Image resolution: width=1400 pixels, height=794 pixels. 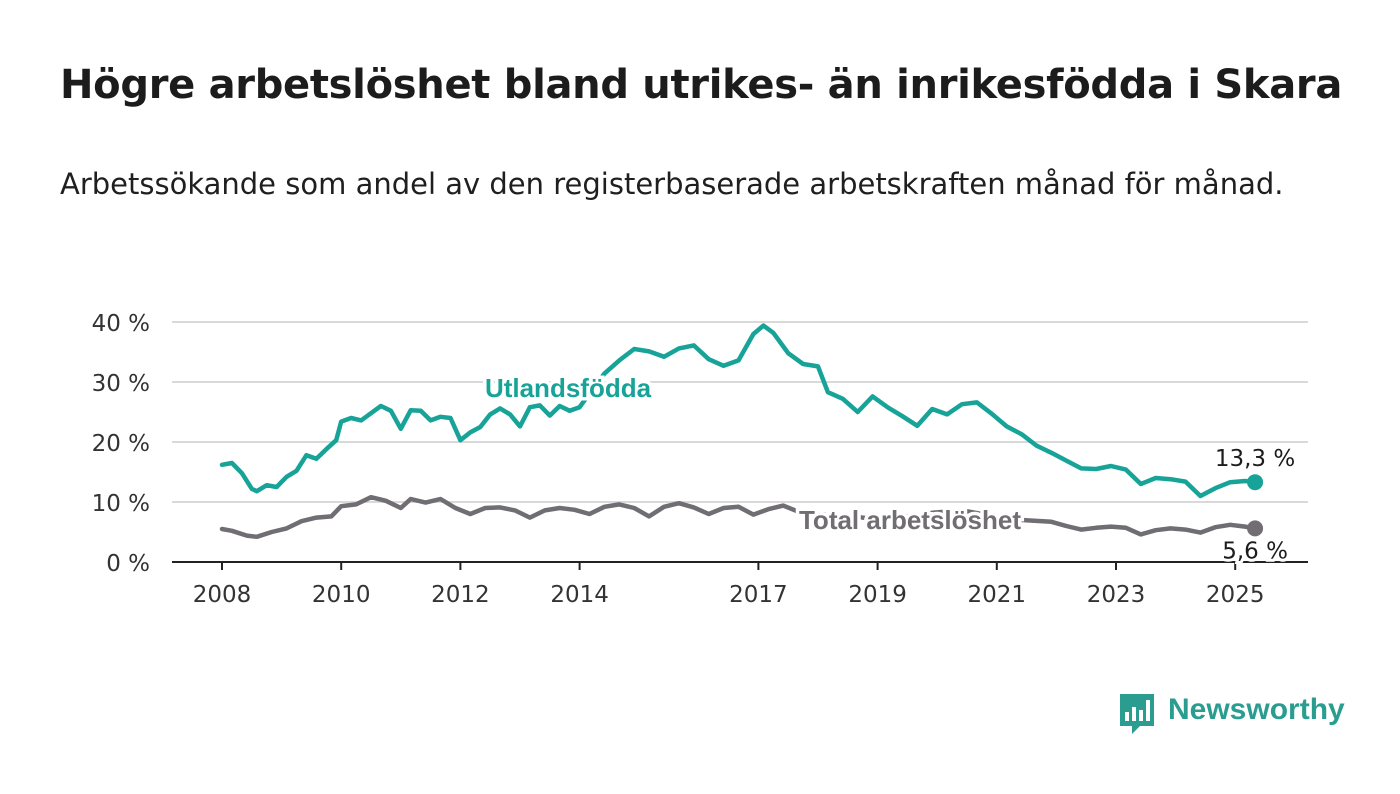 What do you see at coordinates (1116, 595) in the screenshot?
I see `x-tick-label: 2023` at bounding box center [1116, 595].